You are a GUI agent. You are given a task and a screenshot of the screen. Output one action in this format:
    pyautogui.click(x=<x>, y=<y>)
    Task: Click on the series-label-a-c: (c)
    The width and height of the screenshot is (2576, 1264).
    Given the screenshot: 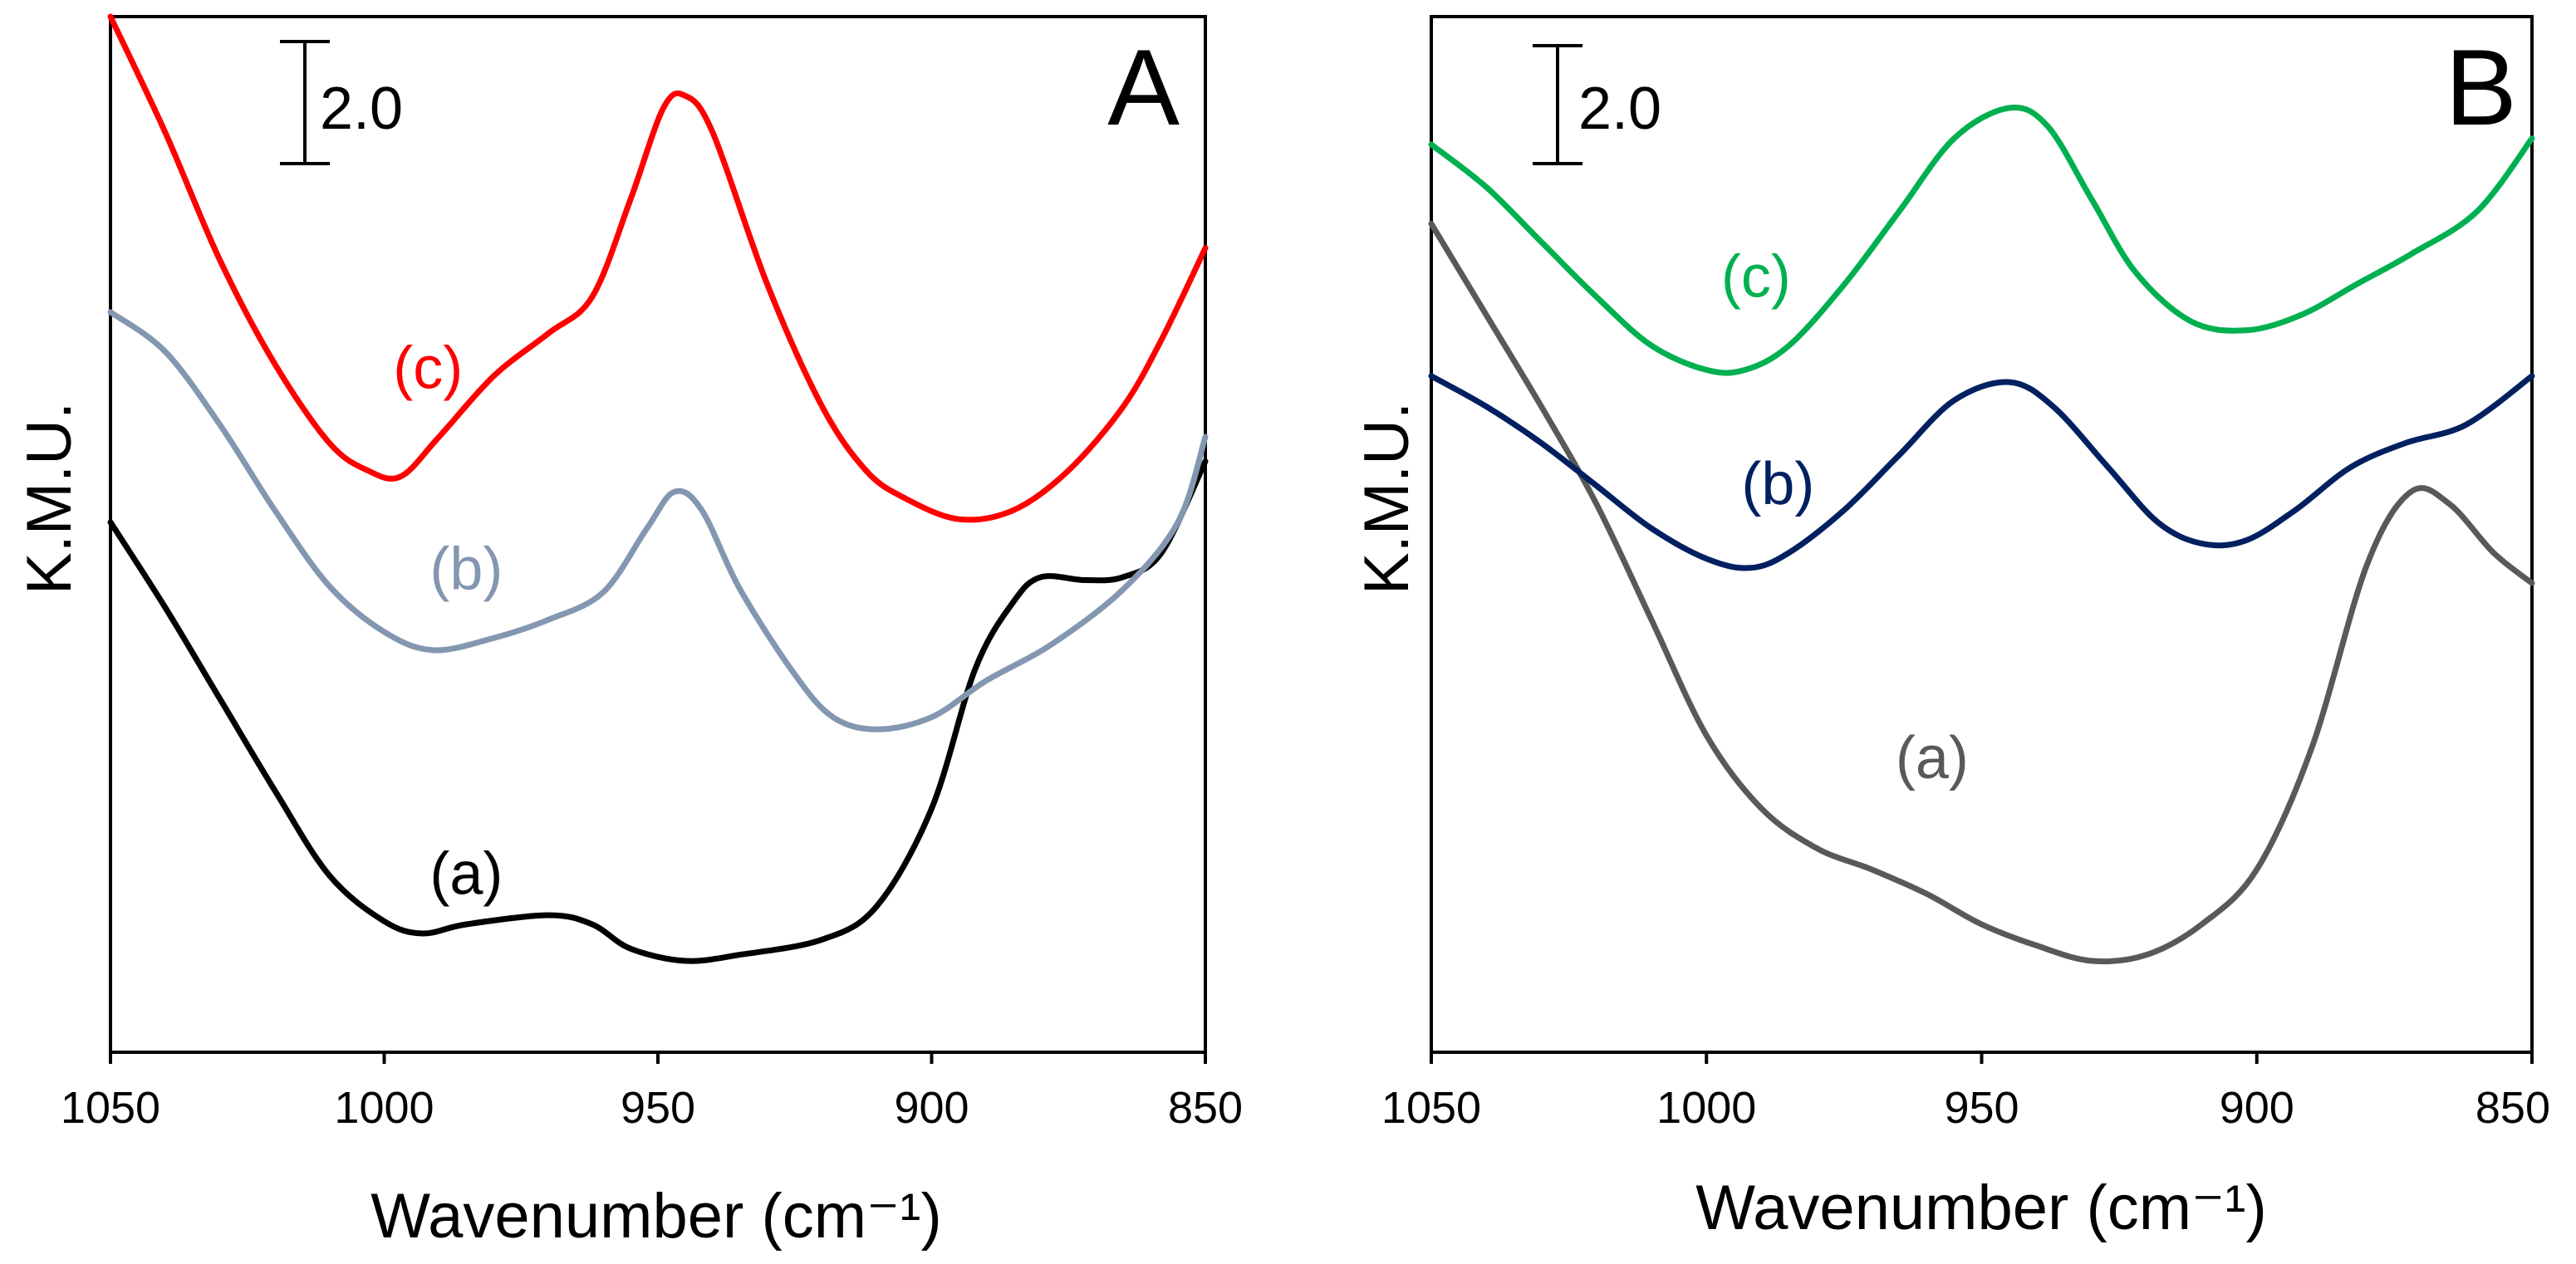 What is the action you would take?
    pyautogui.click(x=428, y=368)
    